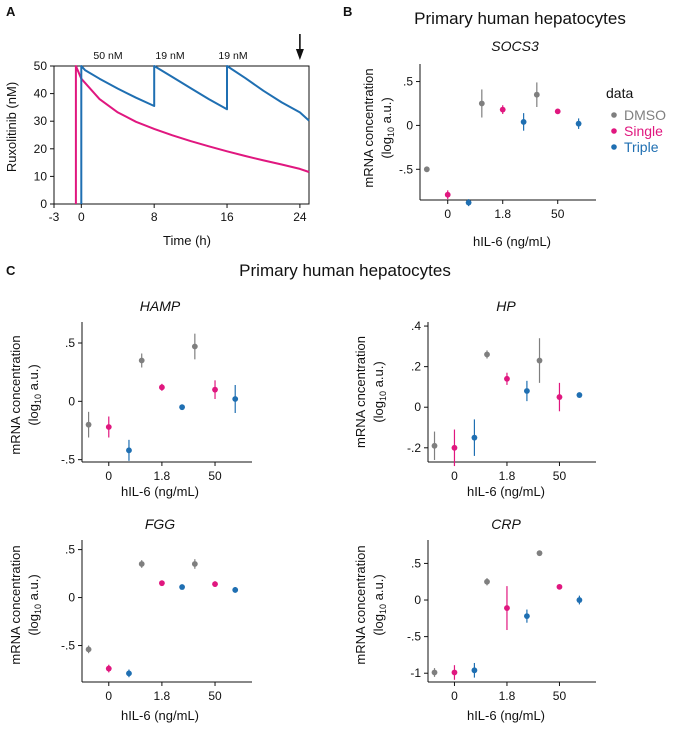 This screenshot has width=686, height=730. What do you see at coordinates (345, 270) in the screenshot?
I see `panel-c-title: Primary human hepatocytes` at bounding box center [345, 270].